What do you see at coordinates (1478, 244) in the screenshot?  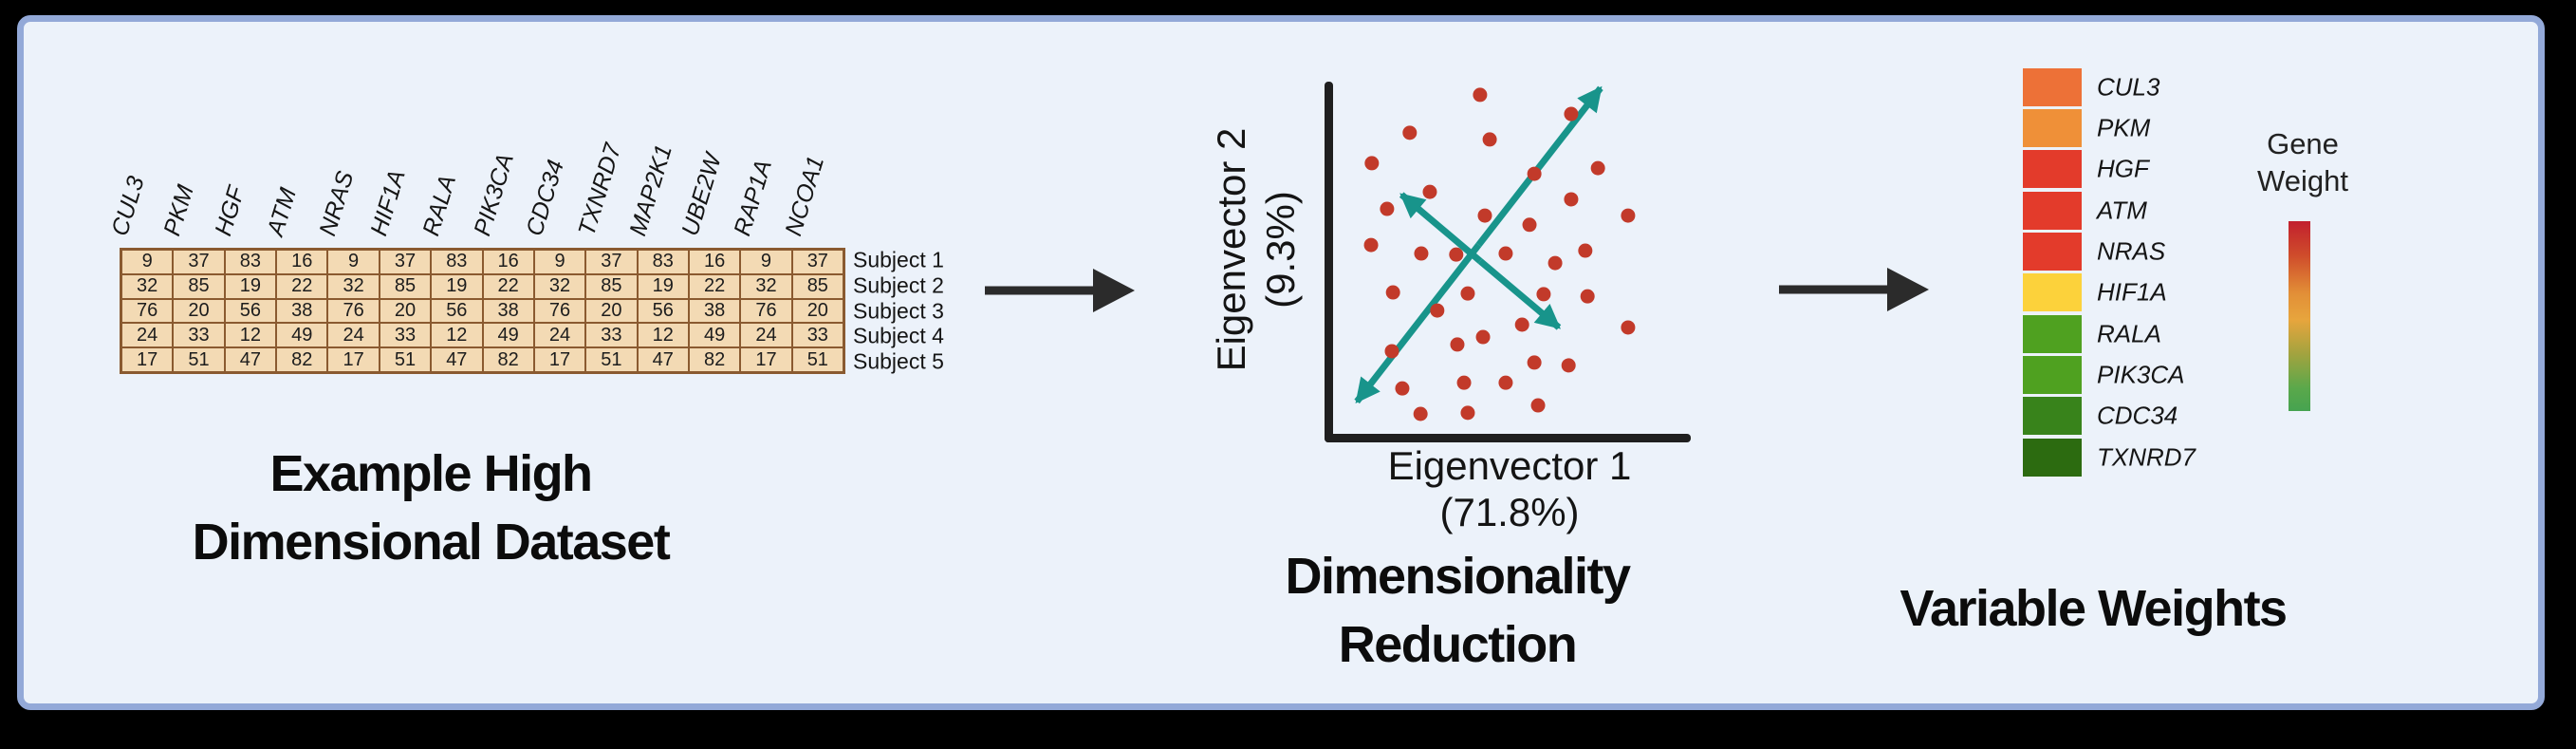 I see `eigenvector-arrows` at bounding box center [1478, 244].